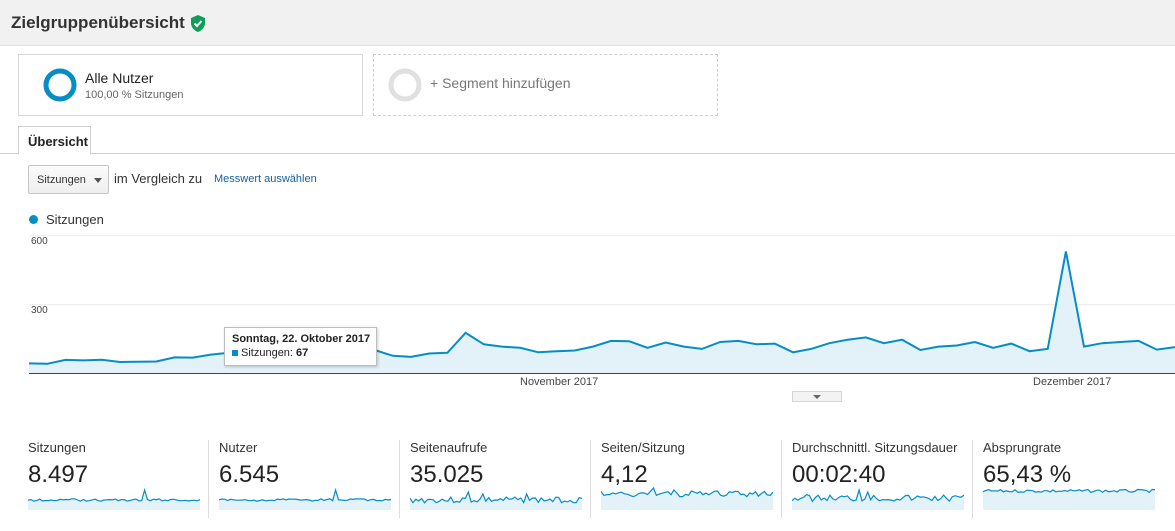  I want to click on metric-select: Sitzungen, so click(68, 179).